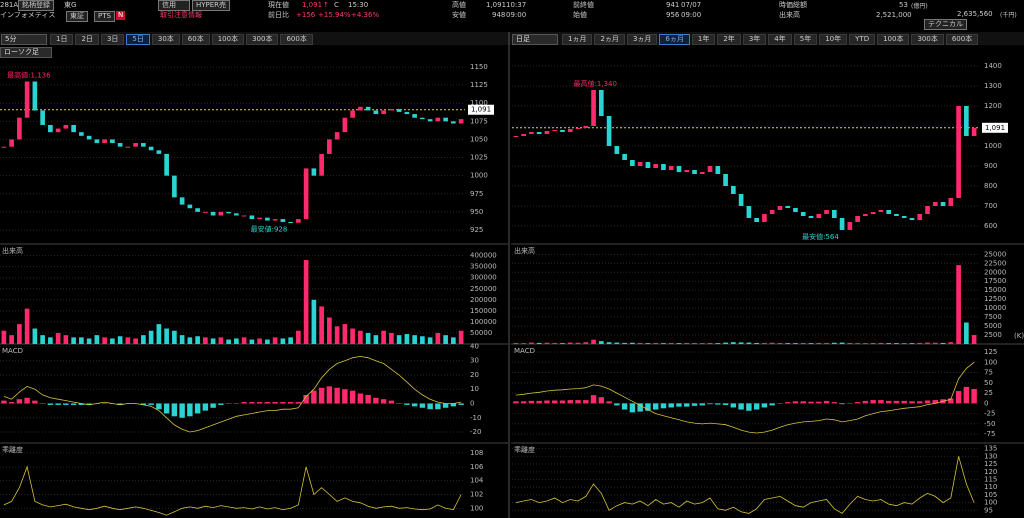 The image size is (1024, 518). I want to click on period-button: YTD, so click(862, 39).